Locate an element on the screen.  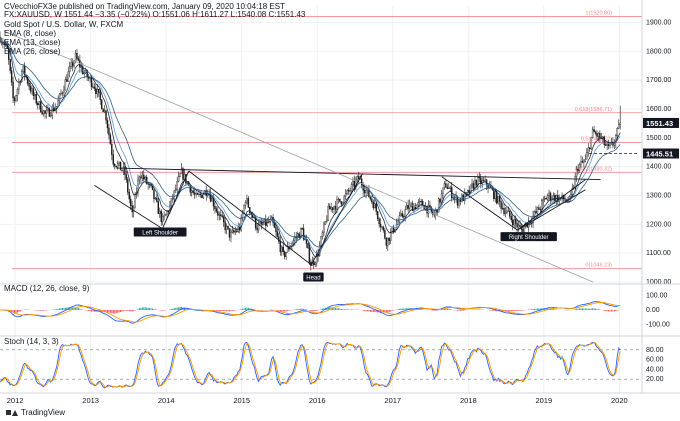
price-marker: 1551.43 is located at coordinates (661, 122).